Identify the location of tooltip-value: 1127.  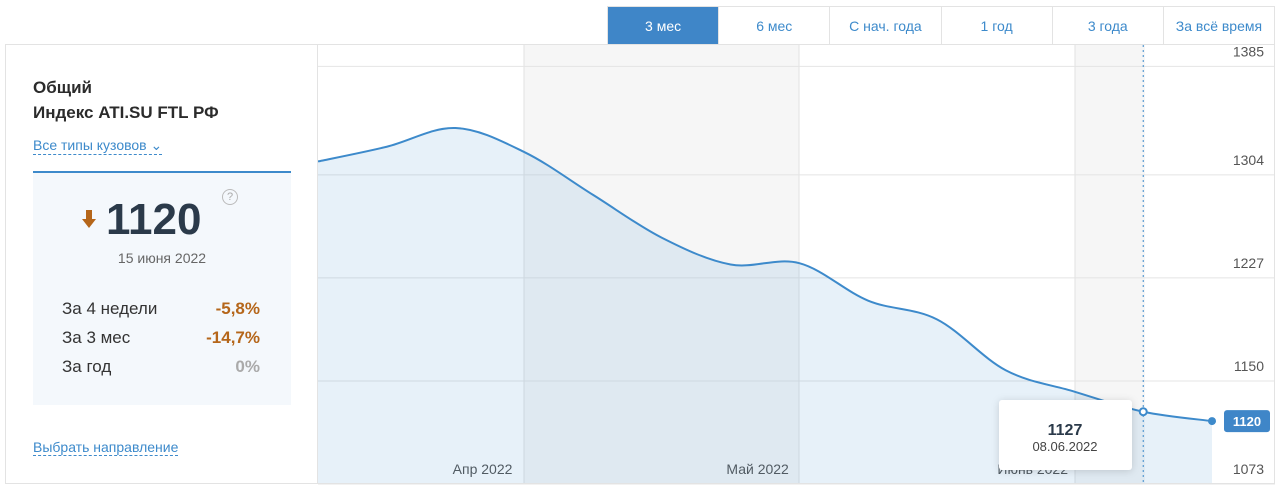
(1065, 430).